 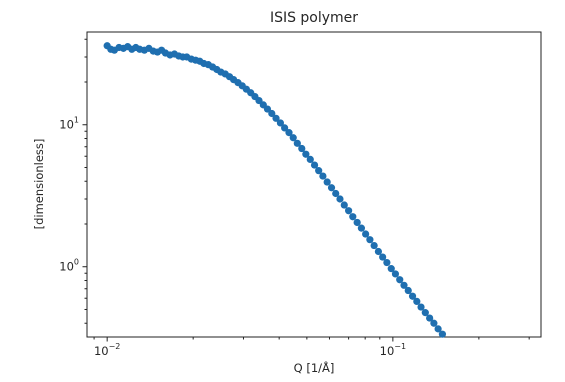 I want to click on y-tick-label: 10¹, so click(x=69, y=124).